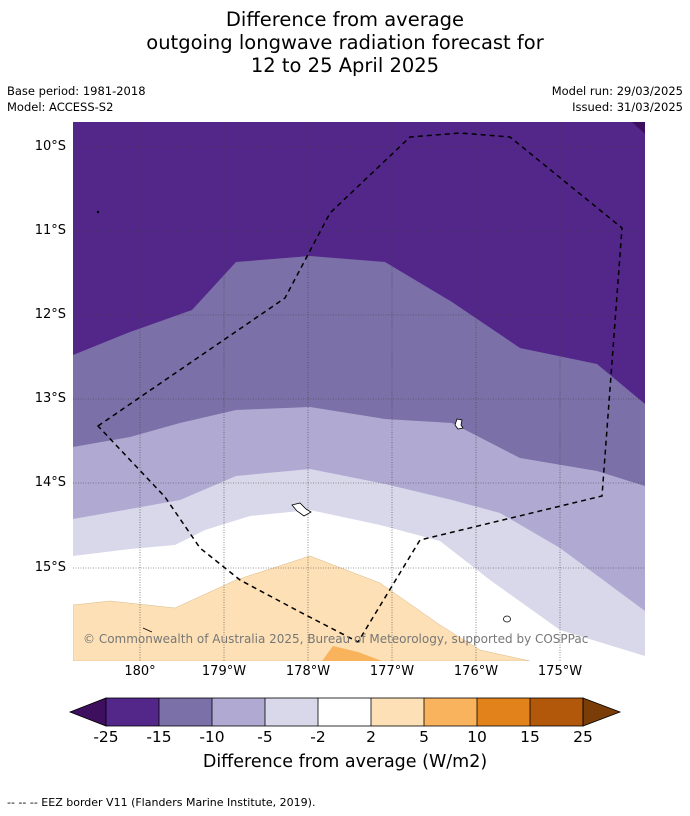 This screenshot has height=816, width=690. What do you see at coordinates (76, 99) in the screenshot?
I see `meta-left: Base period: 1981-2018 Model: ACCESS-S2` at bounding box center [76, 99].